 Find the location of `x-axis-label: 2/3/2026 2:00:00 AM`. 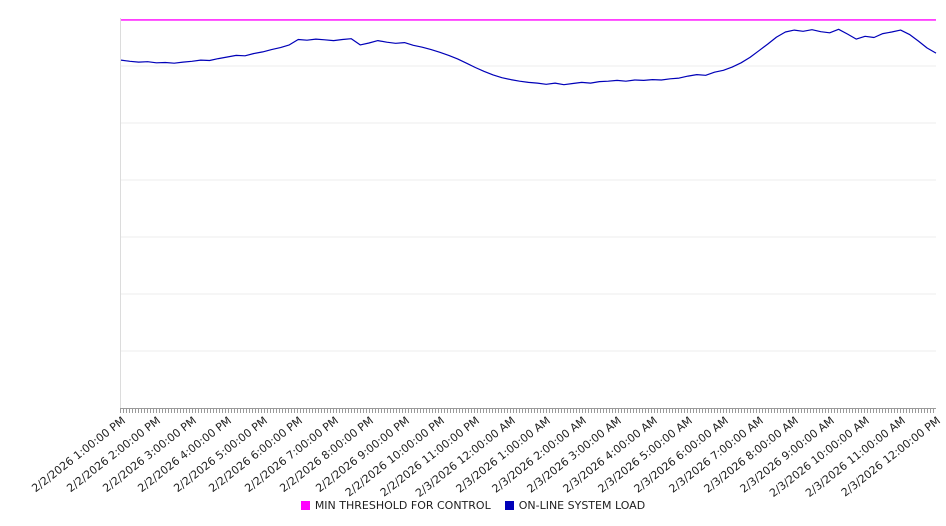

x-axis-label: 2/3/2026 2:00:00 AM is located at coordinates (539, 455).